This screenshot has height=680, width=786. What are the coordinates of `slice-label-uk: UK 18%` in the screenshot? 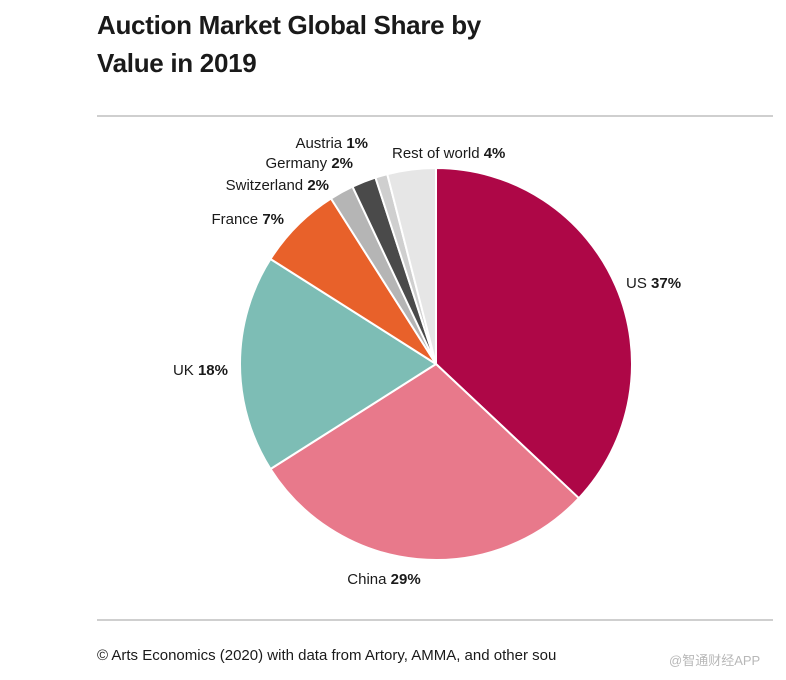 It's located at (200, 370).